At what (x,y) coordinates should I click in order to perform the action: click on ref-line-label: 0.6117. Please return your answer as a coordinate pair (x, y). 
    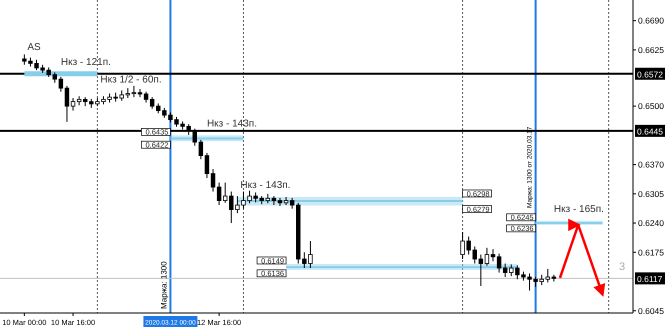
    Looking at the image, I should click on (650, 279).